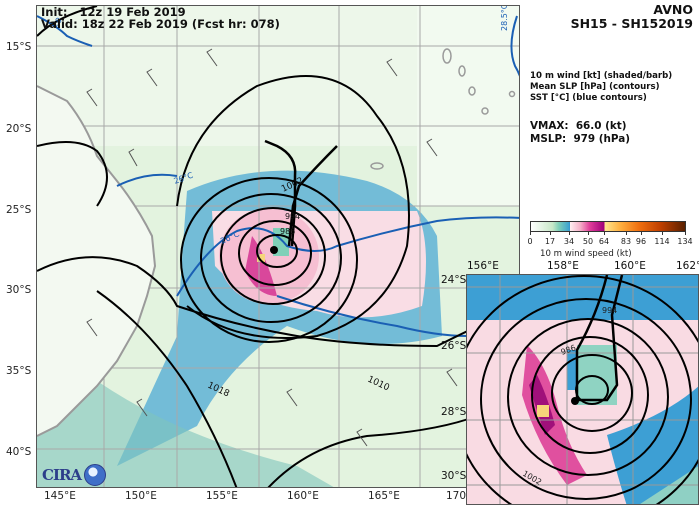 The width and height of the screenshot is (699, 505). What do you see at coordinates (578, 126) in the screenshot?
I see `vmax-value: VMAX: 66.0 (kt)` at bounding box center [578, 126].